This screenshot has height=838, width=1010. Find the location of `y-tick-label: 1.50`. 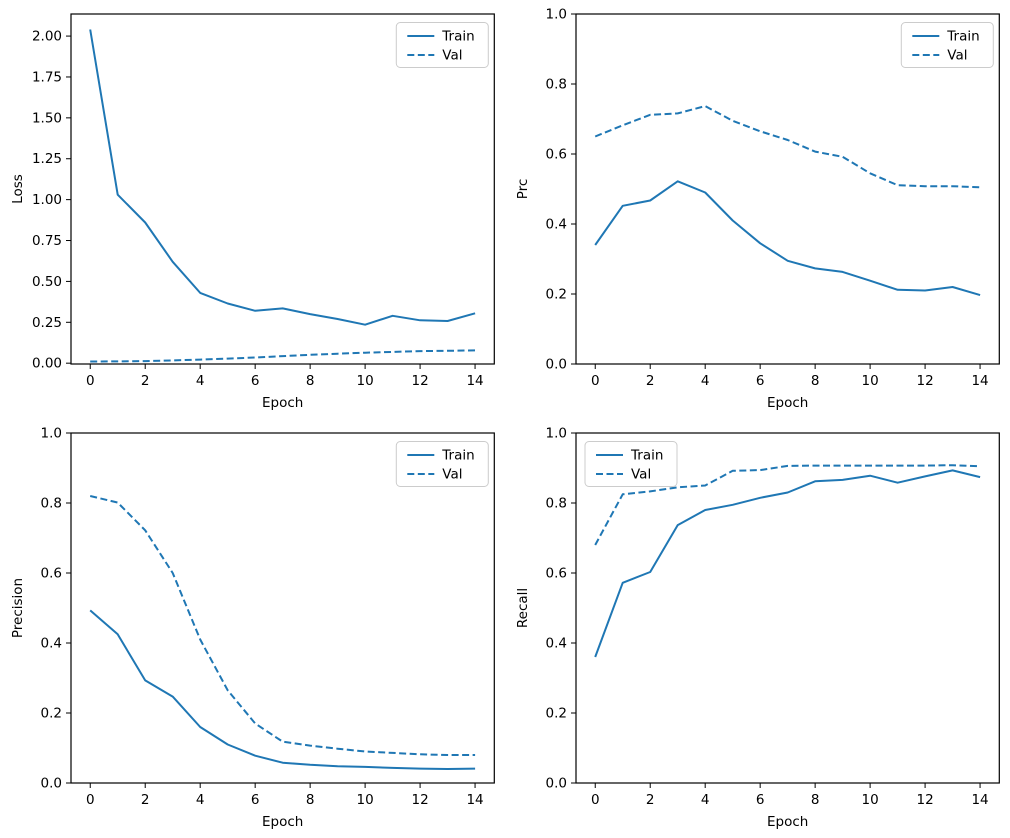

y-tick-label: 1.50 is located at coordinates (47, 118).